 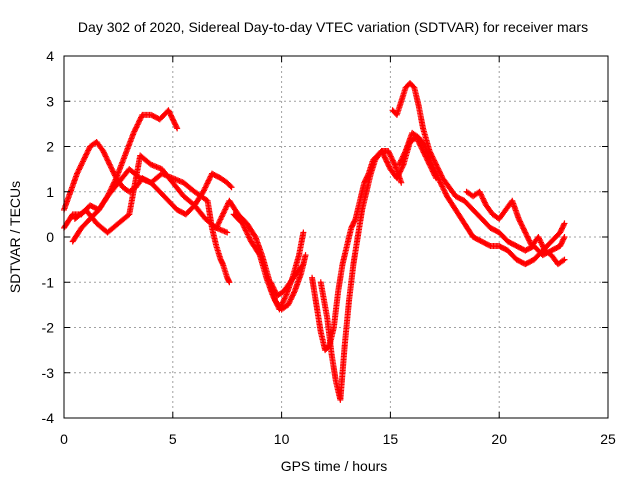 I want to click on x-tick-label: 25, so click(x=608, y=439).